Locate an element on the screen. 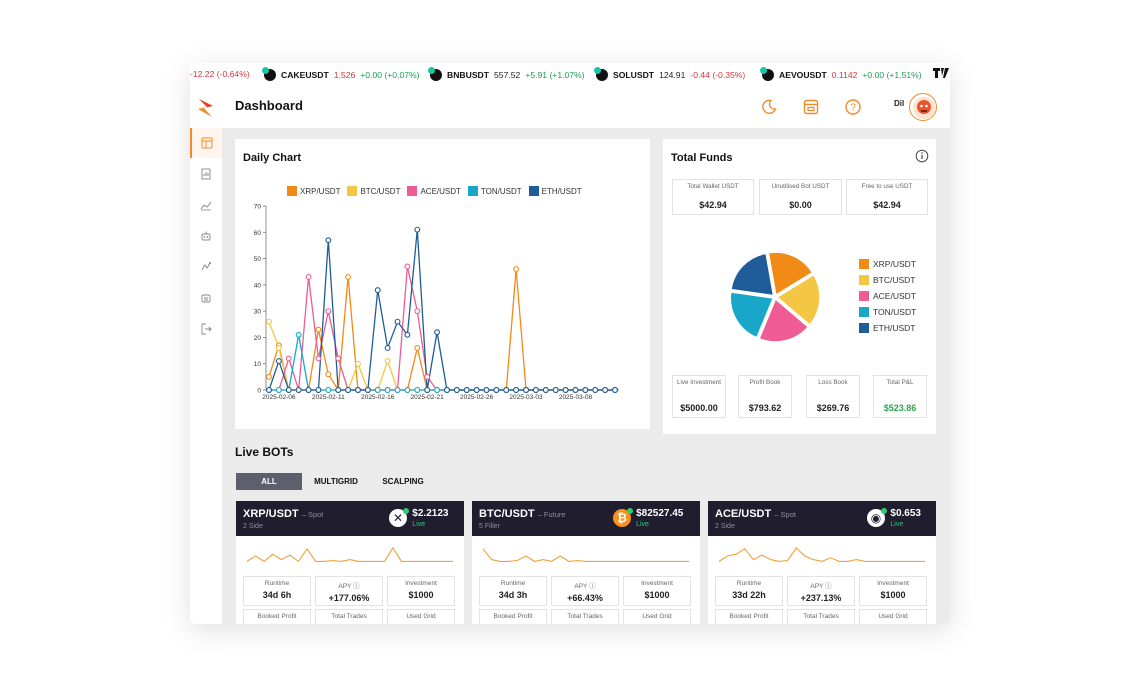  sidebar-item-dashboard is located at coordinates (206, 143).